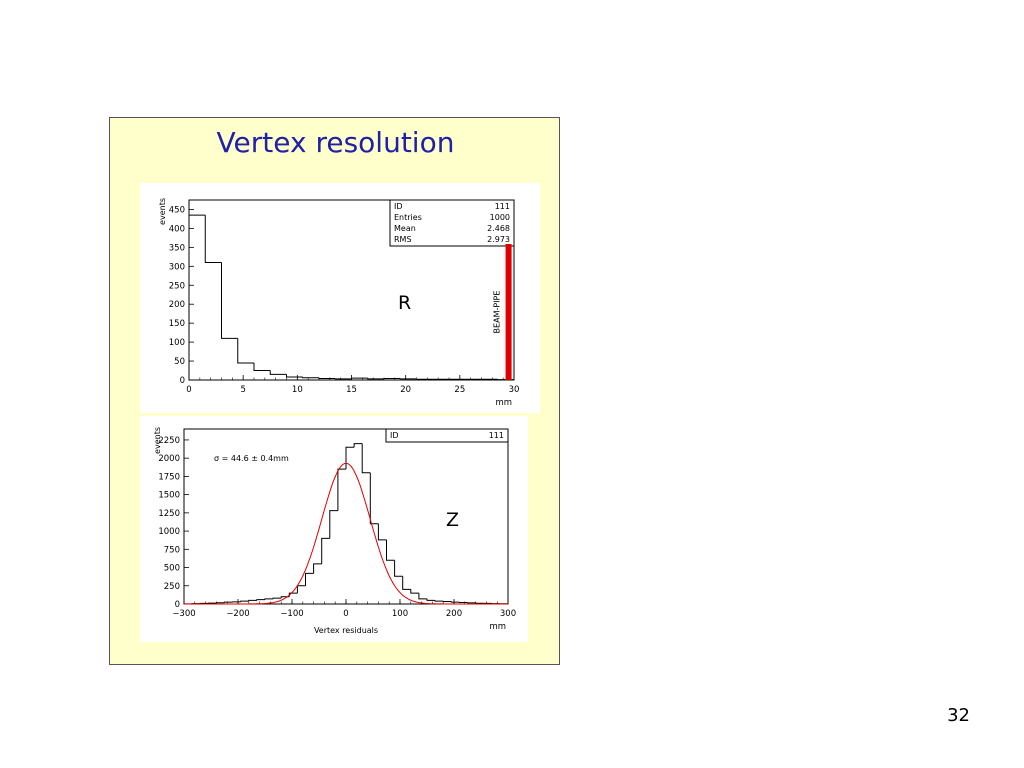  What do you see at coordinates (452, 223) in the screenshot?
I see `chart0-stats-box` at bounding box center [452, 223].